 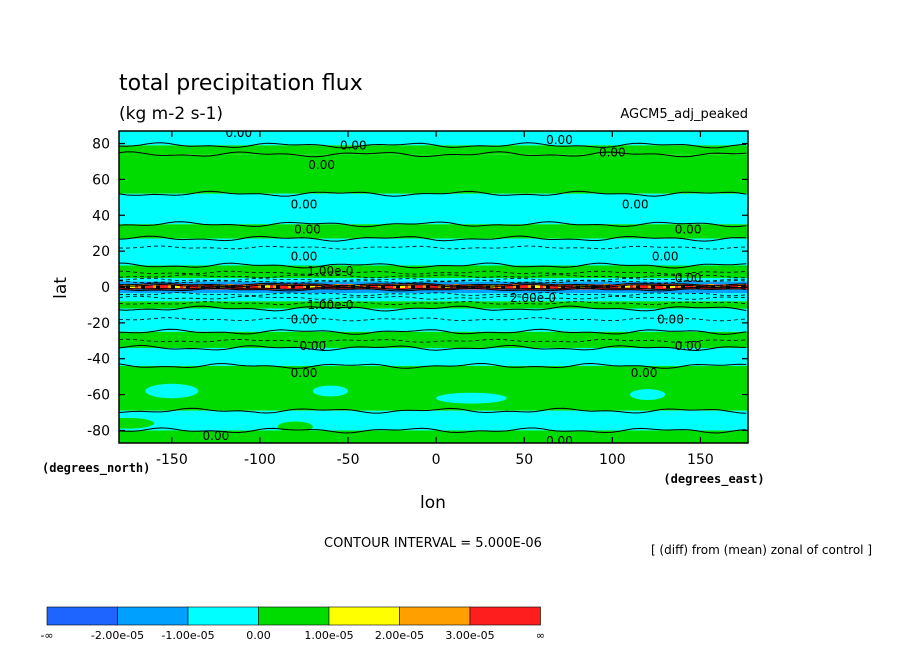 I want to click on y-axis-label: lat, so click(x=61, y=288).